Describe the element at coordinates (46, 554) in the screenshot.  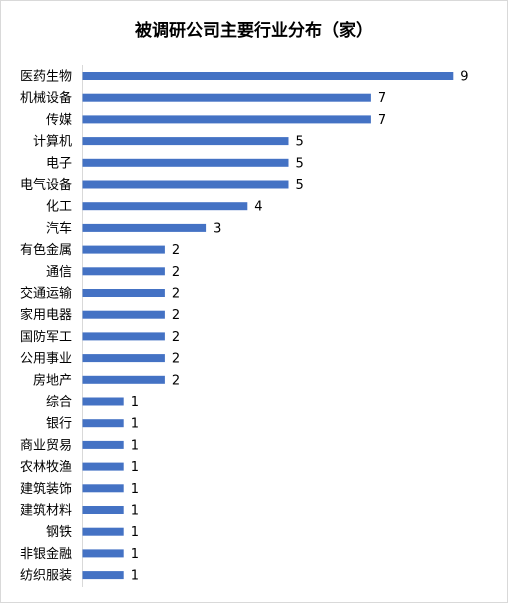
I see `y-tick-label: 非银金融` at that location.